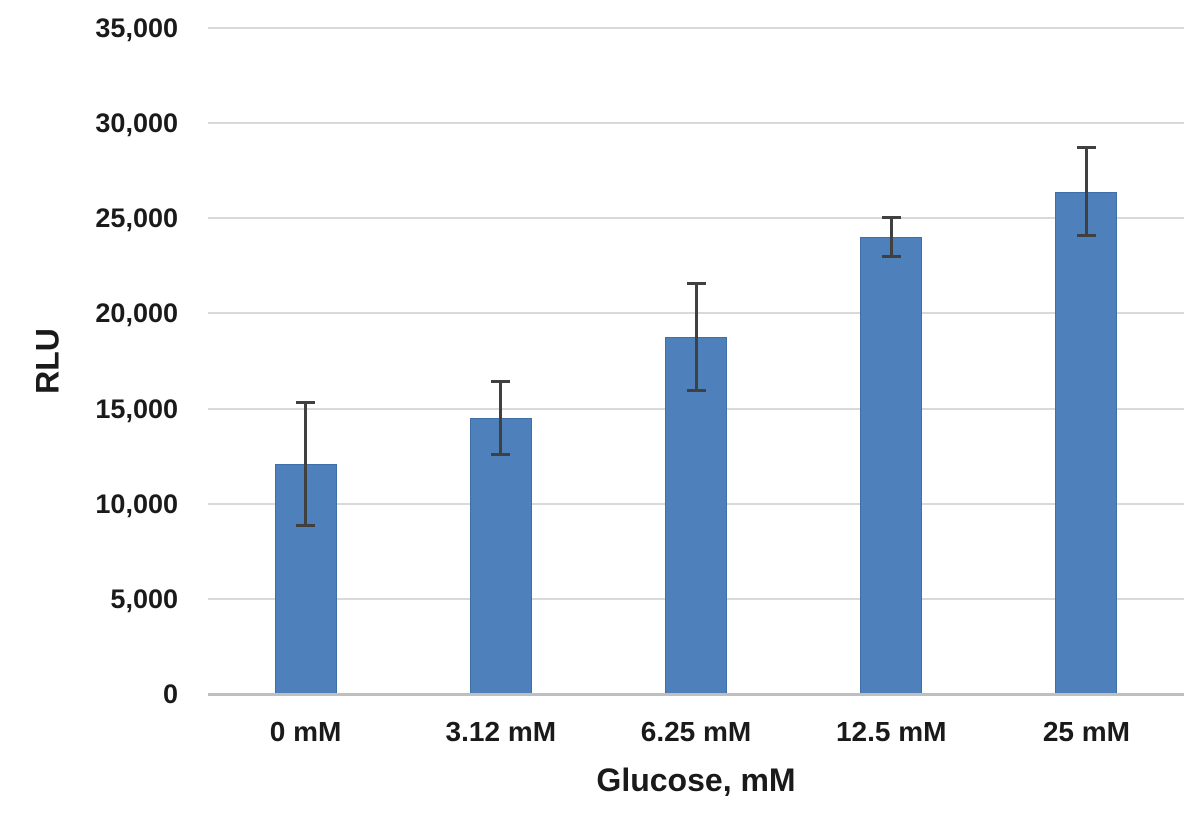  What do you see at coordinates (891, 731) in the screenshot?
I see `x-tick-label: 12.5 mM` at bounding box center [891, 731].